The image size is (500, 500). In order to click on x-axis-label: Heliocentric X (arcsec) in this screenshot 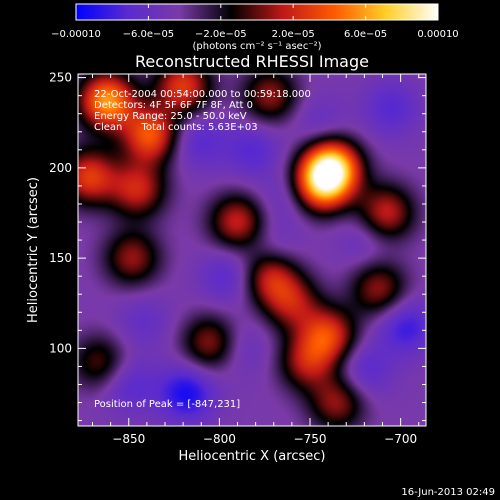, I will do `click(252, 456)`.